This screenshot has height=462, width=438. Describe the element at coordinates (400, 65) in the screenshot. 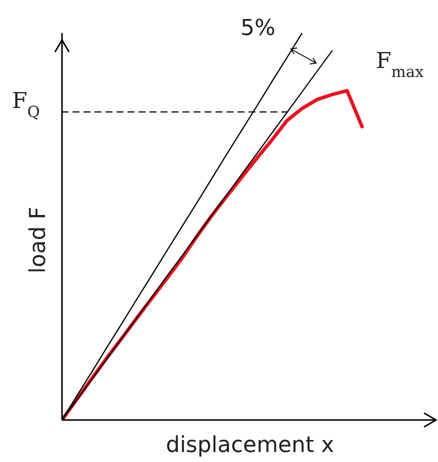

I see `text: F$_{max}$` at that location.